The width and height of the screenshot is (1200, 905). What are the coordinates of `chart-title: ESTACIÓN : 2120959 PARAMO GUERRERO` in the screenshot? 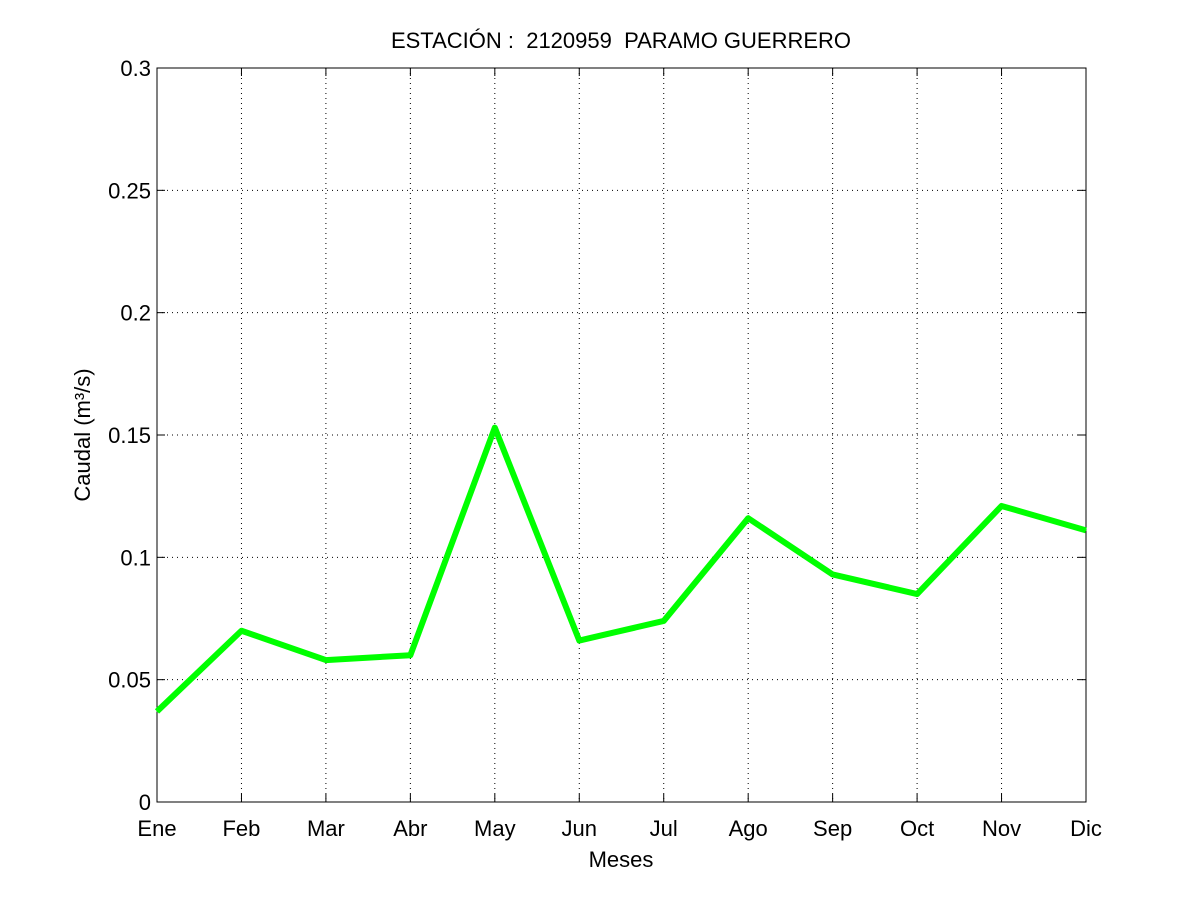 It's located at (621, 40).